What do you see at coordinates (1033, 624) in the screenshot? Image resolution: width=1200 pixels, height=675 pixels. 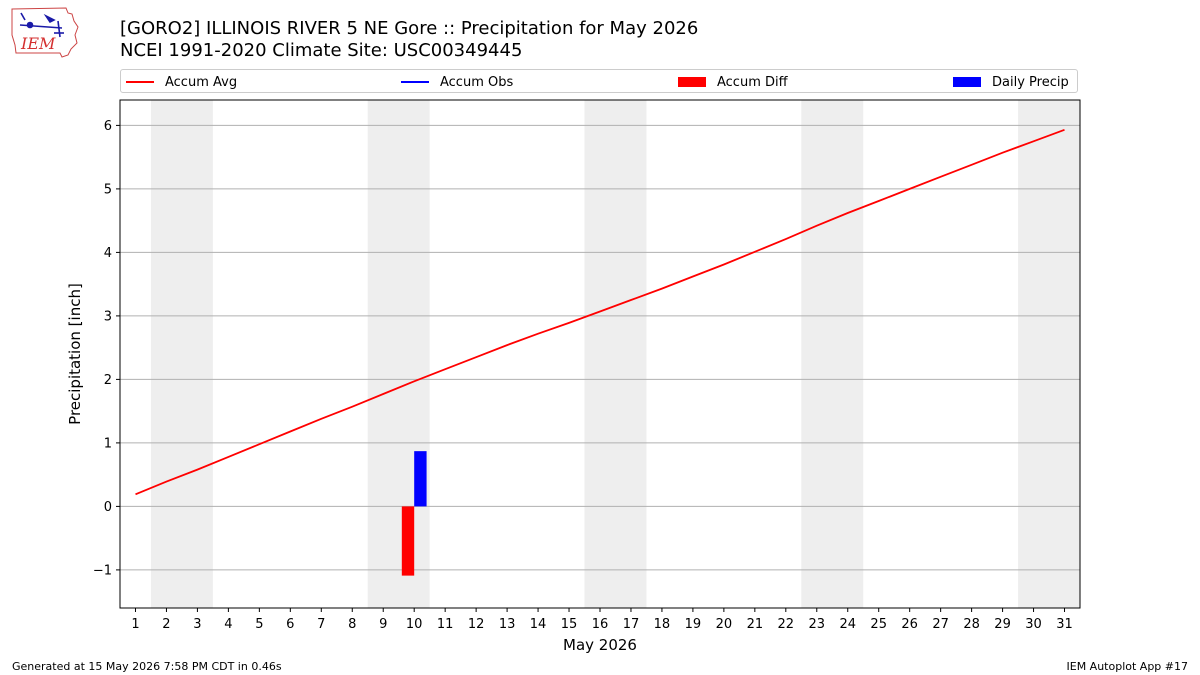 I see `x-tick-label: 30` at bounding box center [1033, 624].